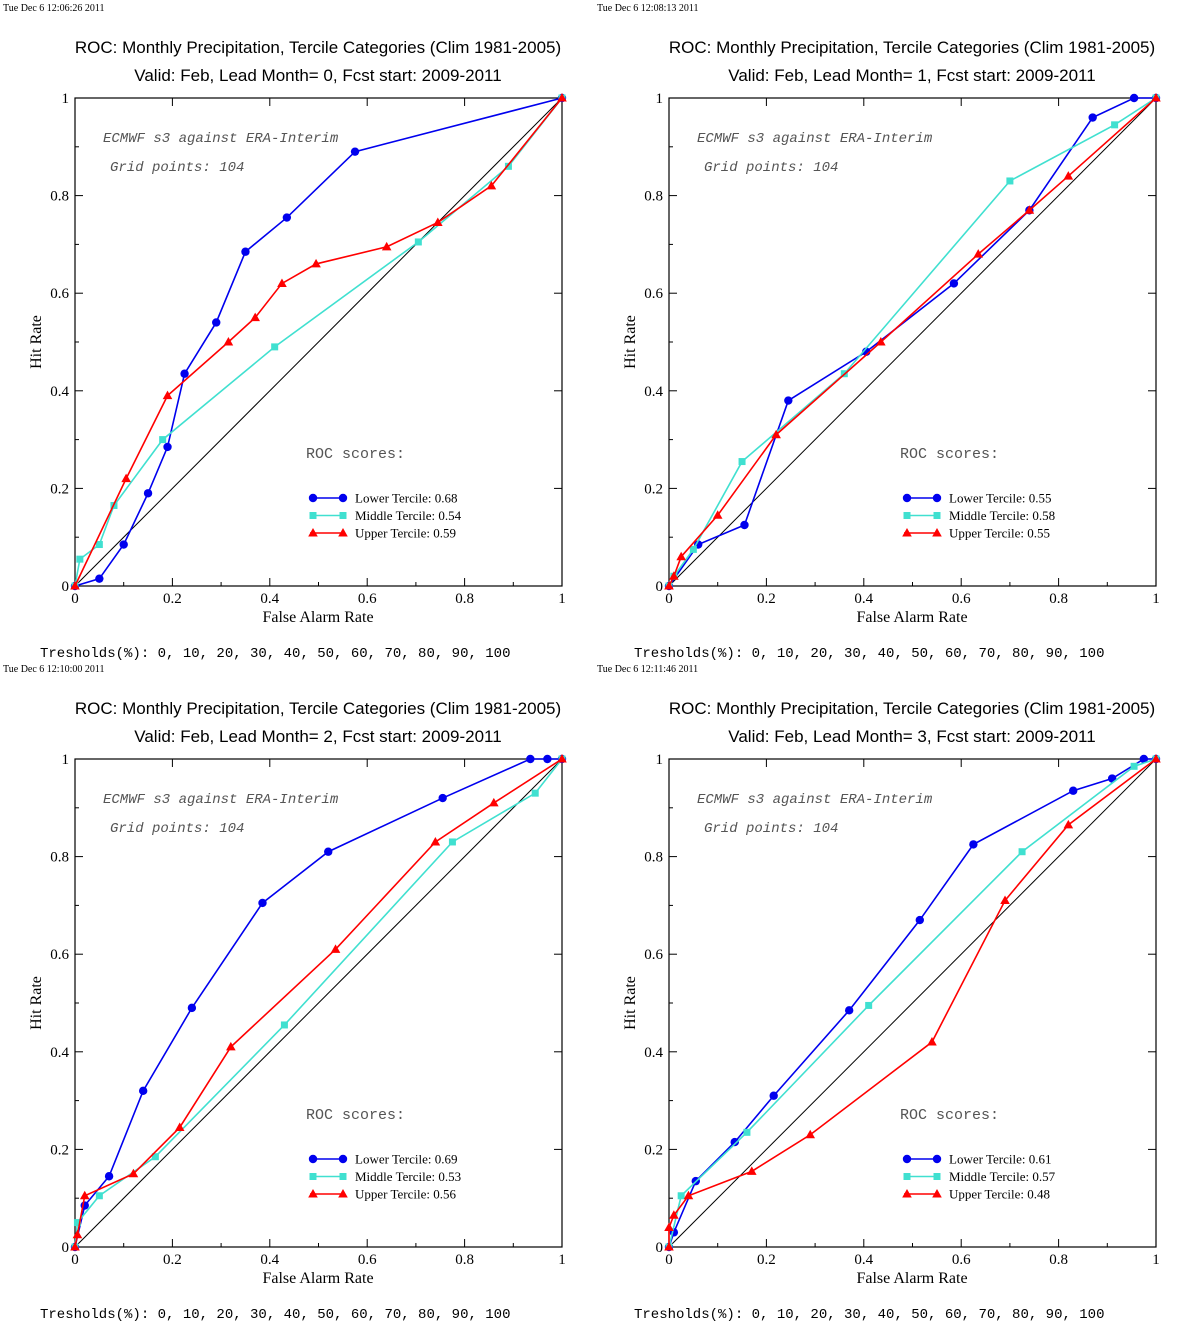  I want to click on legend-entry: Lower Tercile: 0.55, so click(976, 498).